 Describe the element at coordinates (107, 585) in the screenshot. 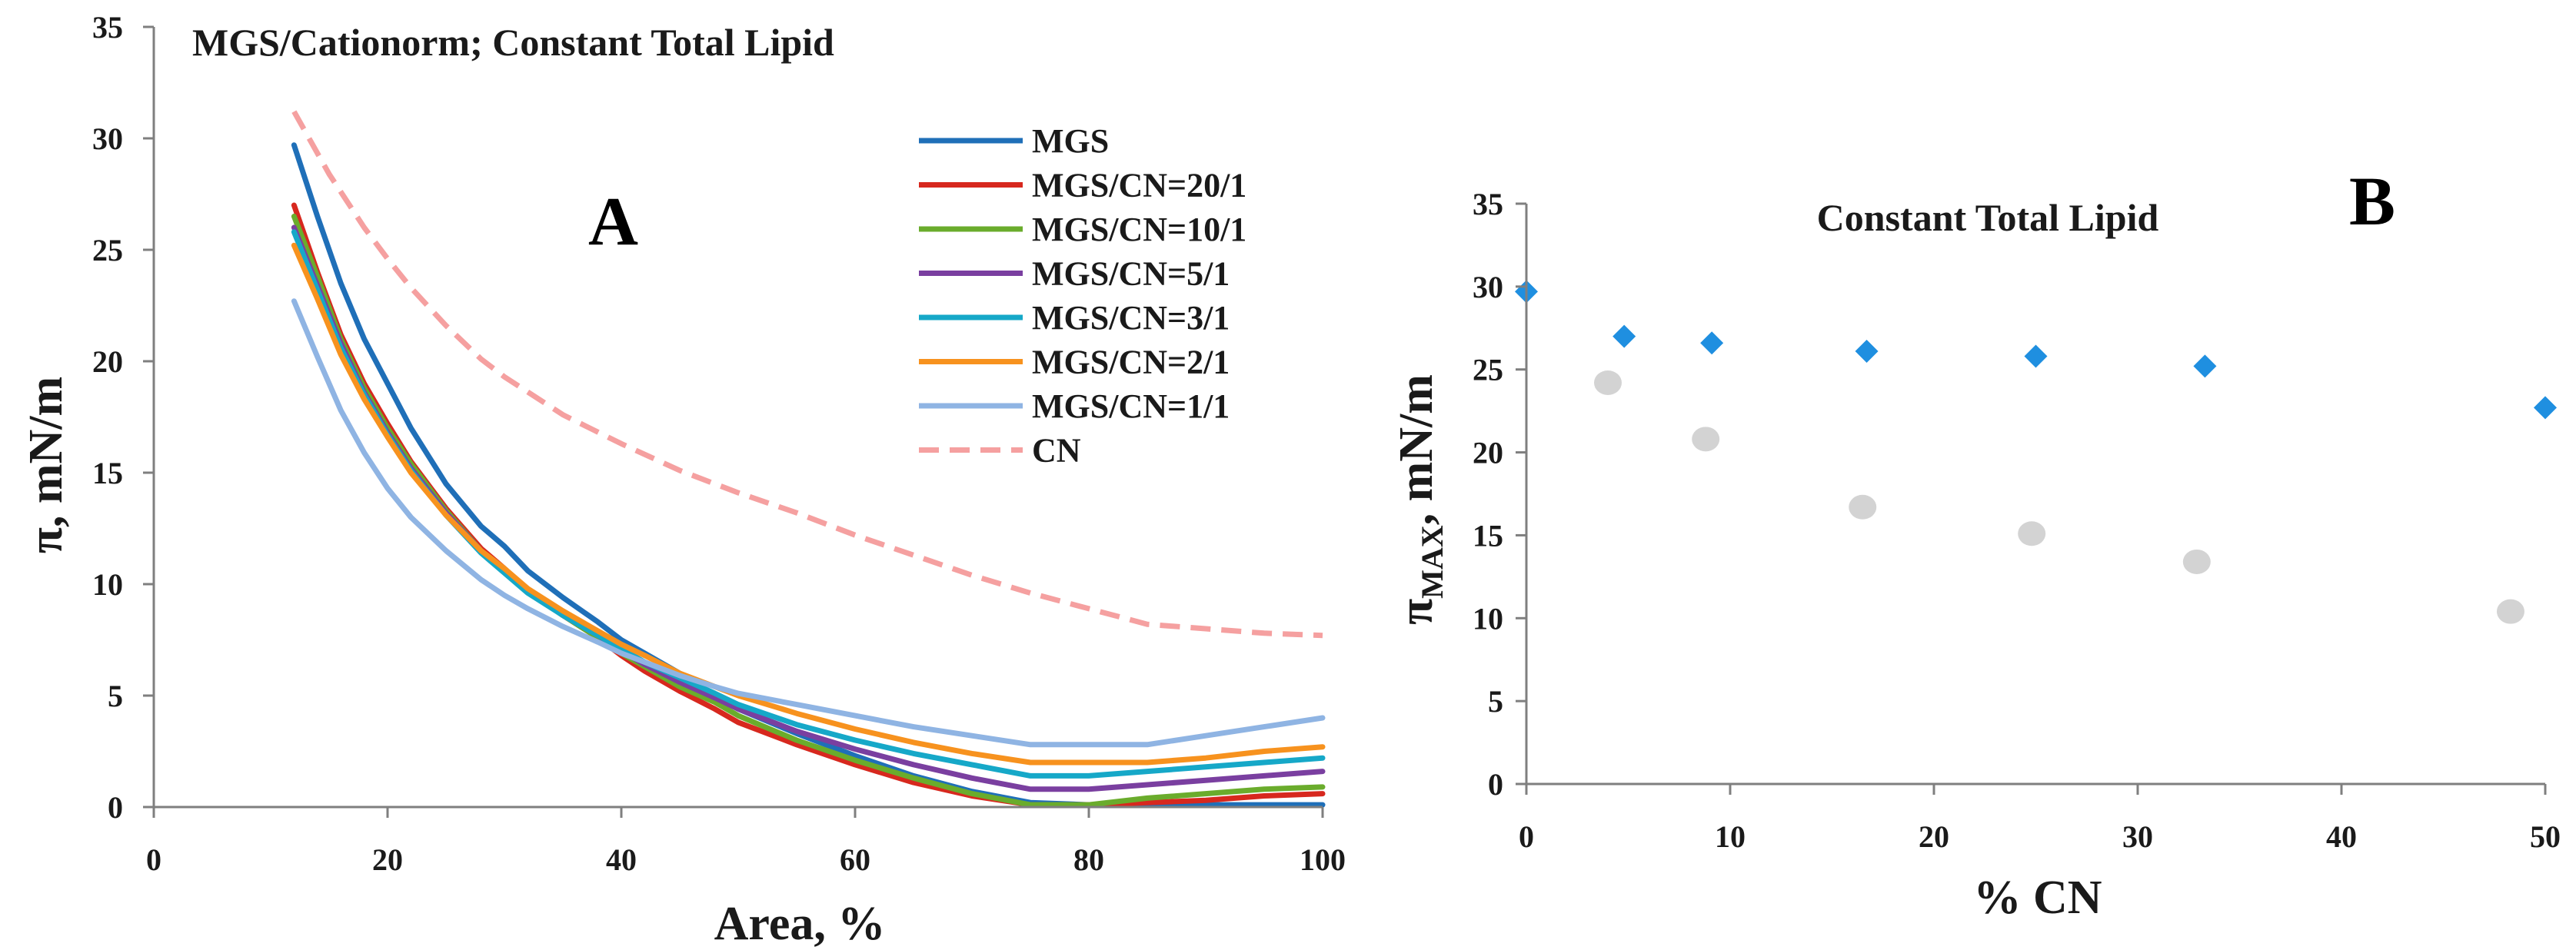

I see `chart-a-y-tick-label: 10` at that location.